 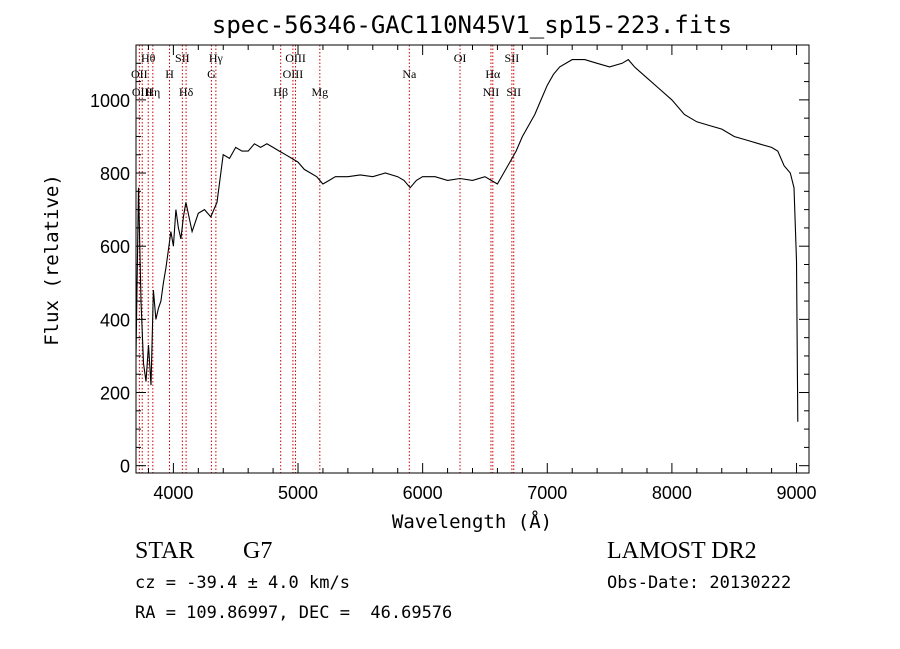 What do you see at coordinates (672, 493) in the screenshot?
I see `x-tick-label: 8000` at bounding box center [672, 493].